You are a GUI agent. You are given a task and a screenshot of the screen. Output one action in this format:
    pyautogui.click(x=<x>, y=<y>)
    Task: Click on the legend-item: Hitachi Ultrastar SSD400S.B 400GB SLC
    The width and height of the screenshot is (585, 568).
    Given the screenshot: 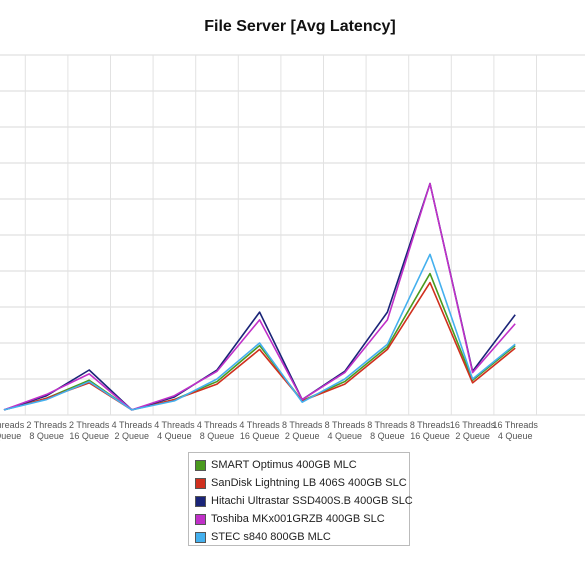 What is the action you would take?
    pyautogui.click(x=304, y=501)
    